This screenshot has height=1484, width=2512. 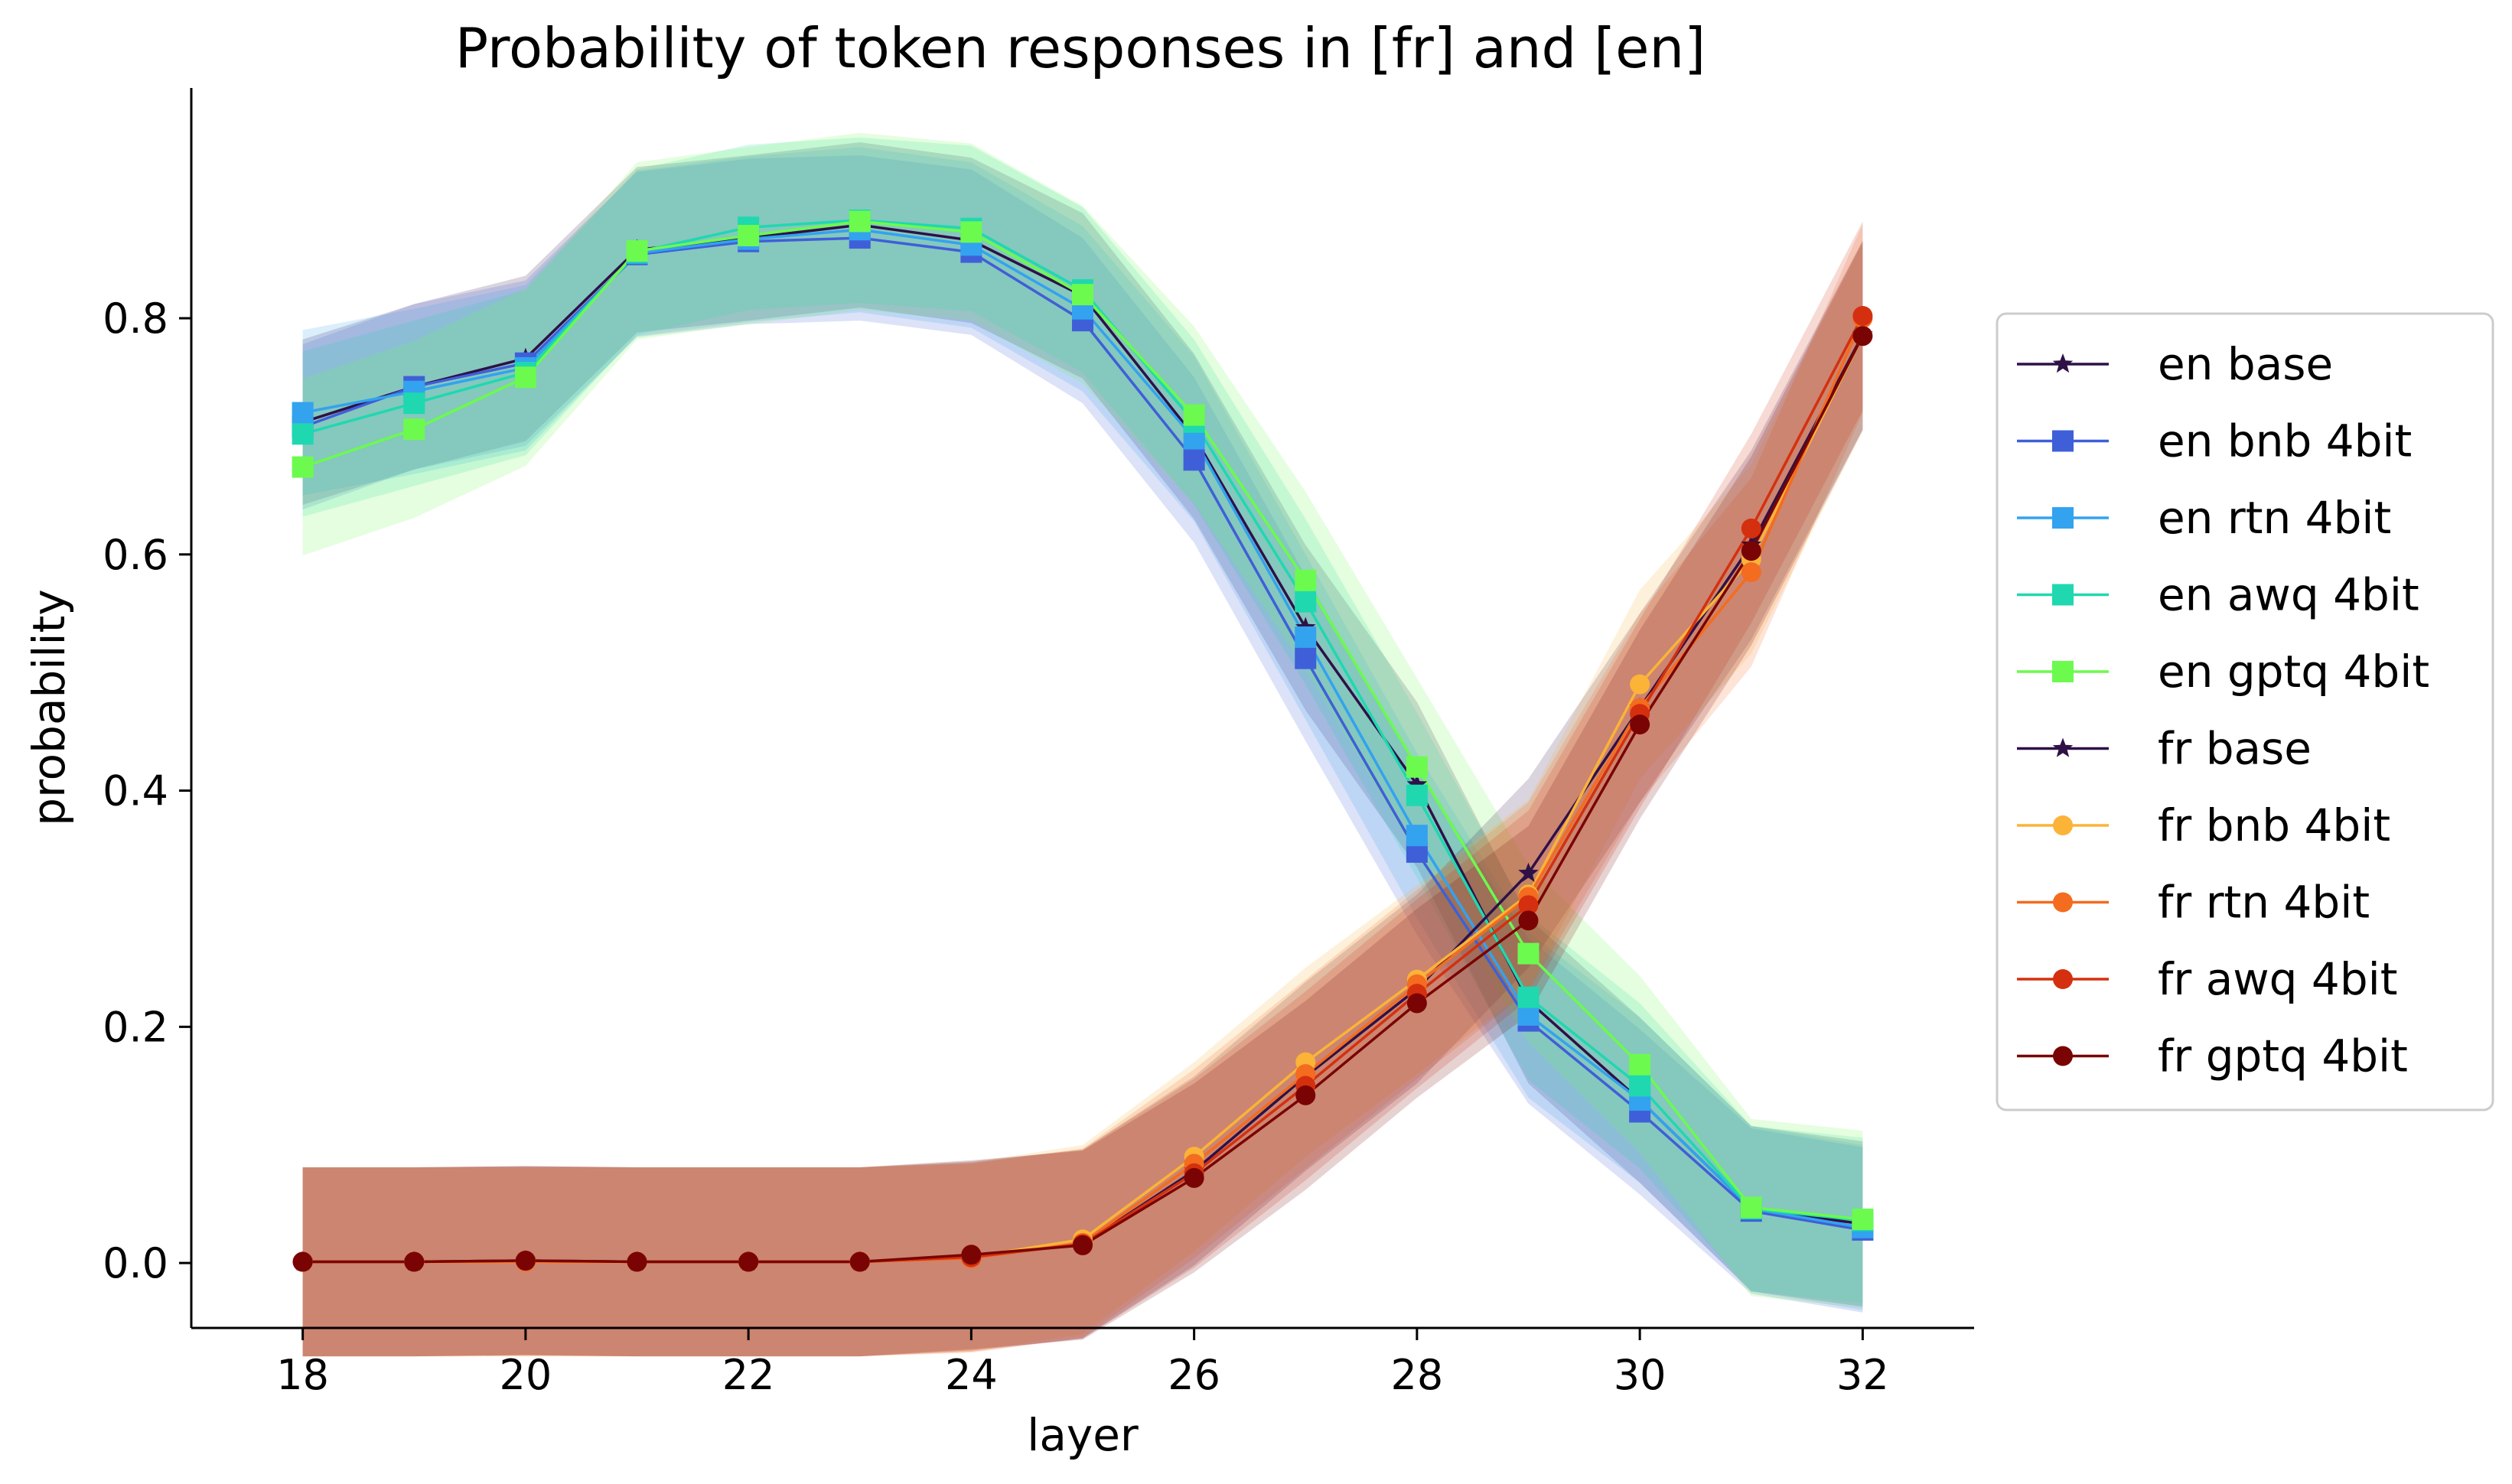 What do you see at coordinates (2288, 595) in the screenshot?
I see `legend-label-en-awq-4bit: en awq 4bit` at bounding box center [2288, 595].